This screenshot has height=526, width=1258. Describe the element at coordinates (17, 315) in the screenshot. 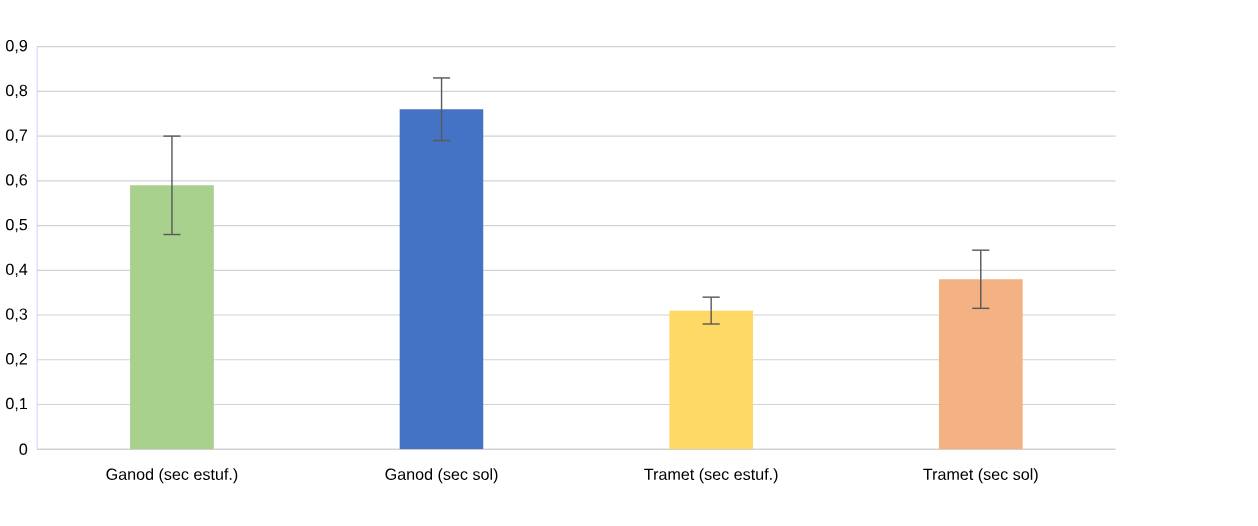

I see `y-tick-label: 0,3` at that location.